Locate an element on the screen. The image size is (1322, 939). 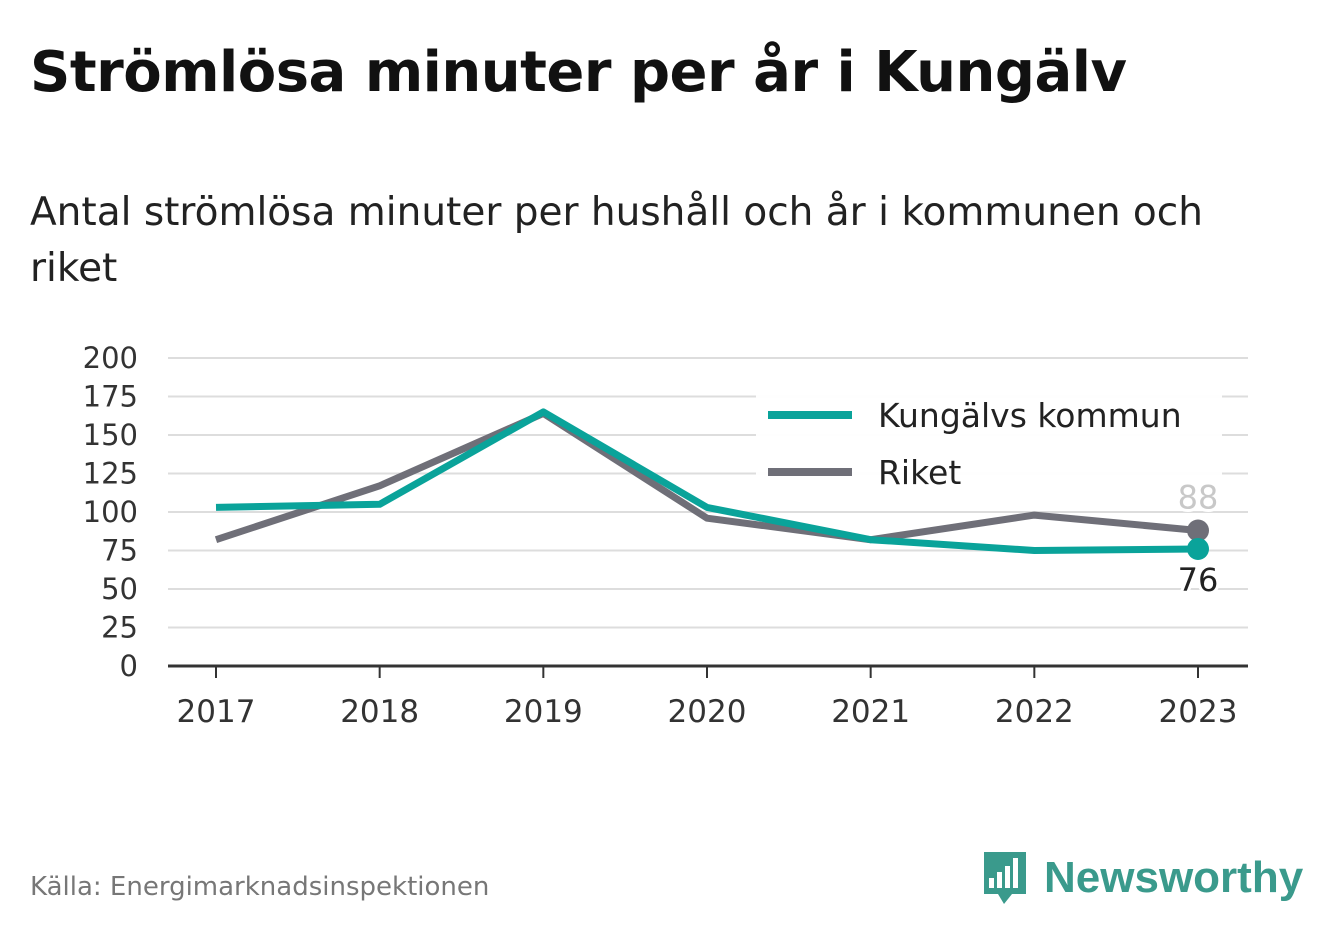
y-tick-label: 100 is located at coordinates (110, 512).